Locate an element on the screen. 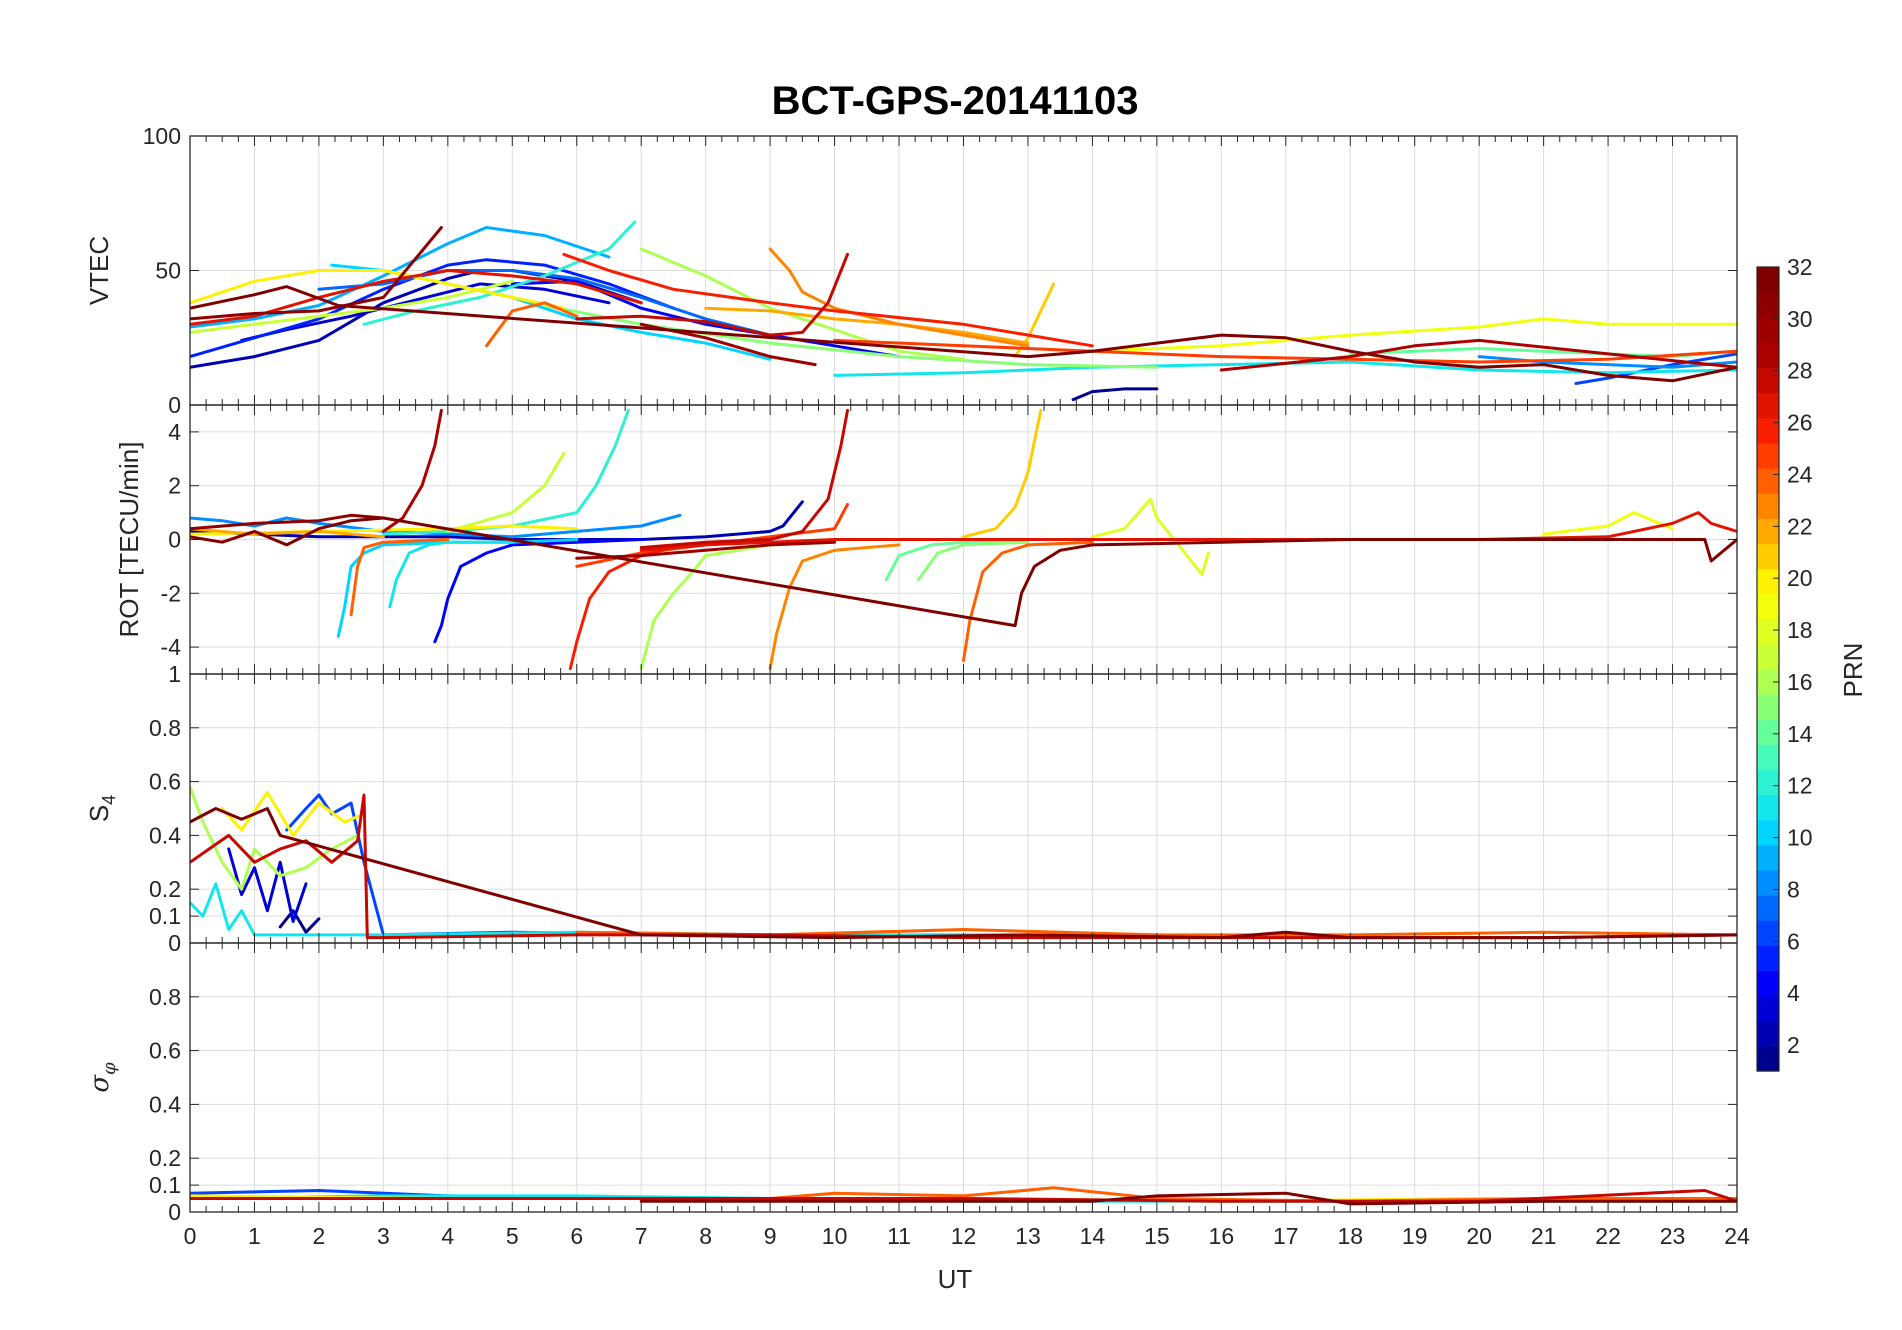  colorbar-tick-label: 24 is located at coordinates (1800, 474).